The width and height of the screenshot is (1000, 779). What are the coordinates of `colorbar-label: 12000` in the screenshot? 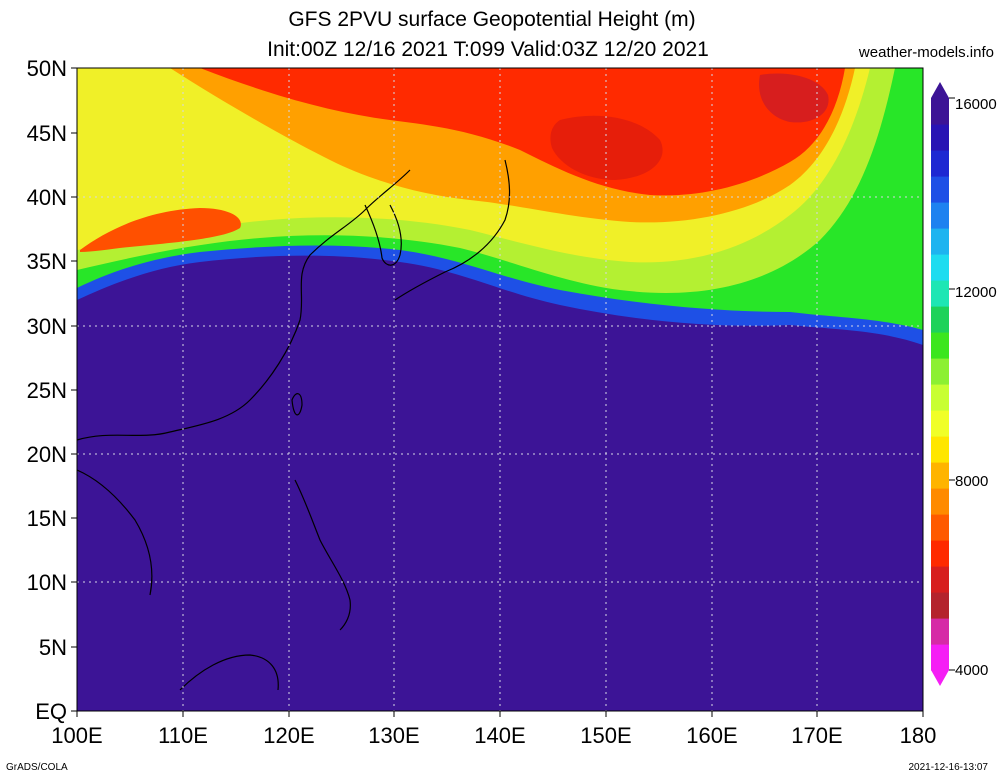 It's located at (976, 292).